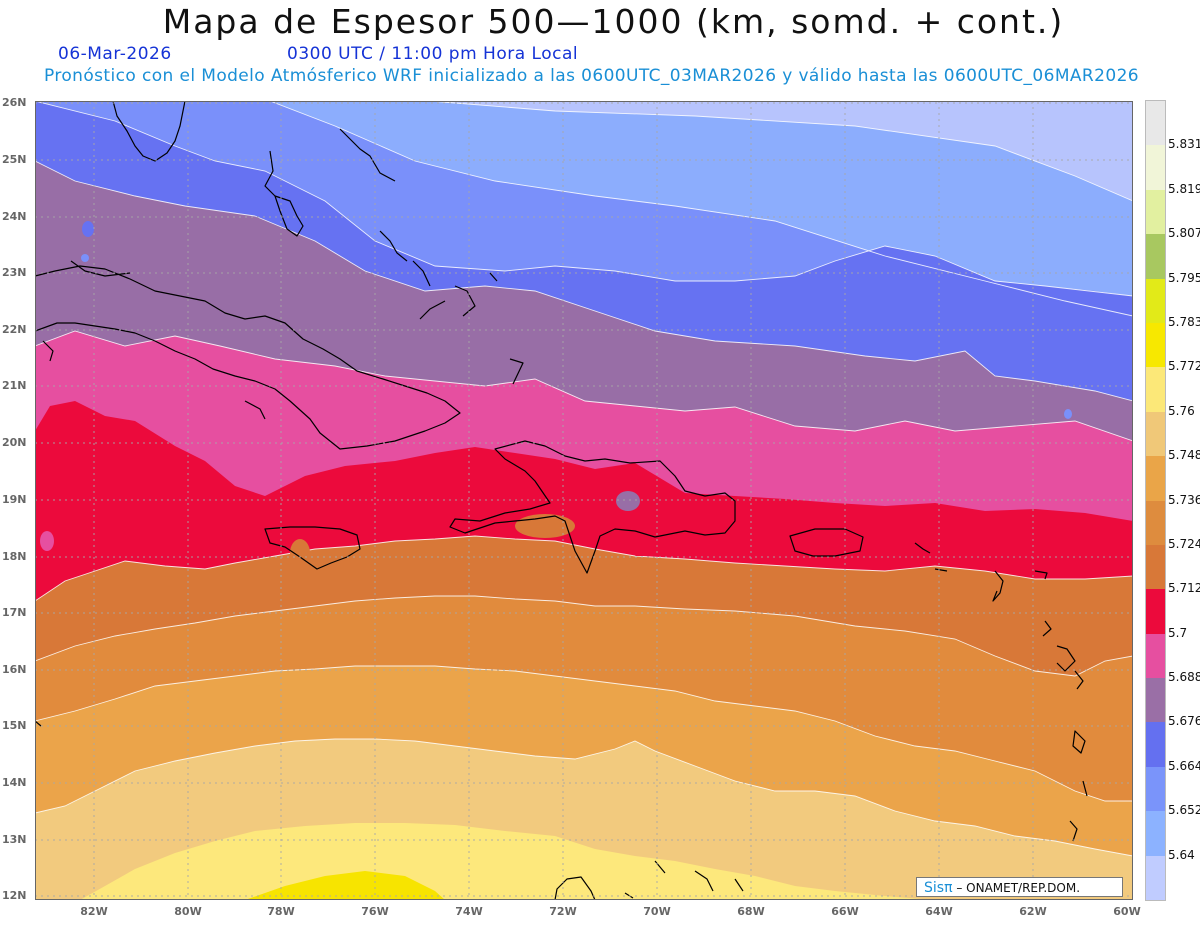 The width and height of the screenshot is (1200, 927). Describe the element at coordinates (1184, 499) in the screenshot. I see `colorbar-label: 5.736` at that location.